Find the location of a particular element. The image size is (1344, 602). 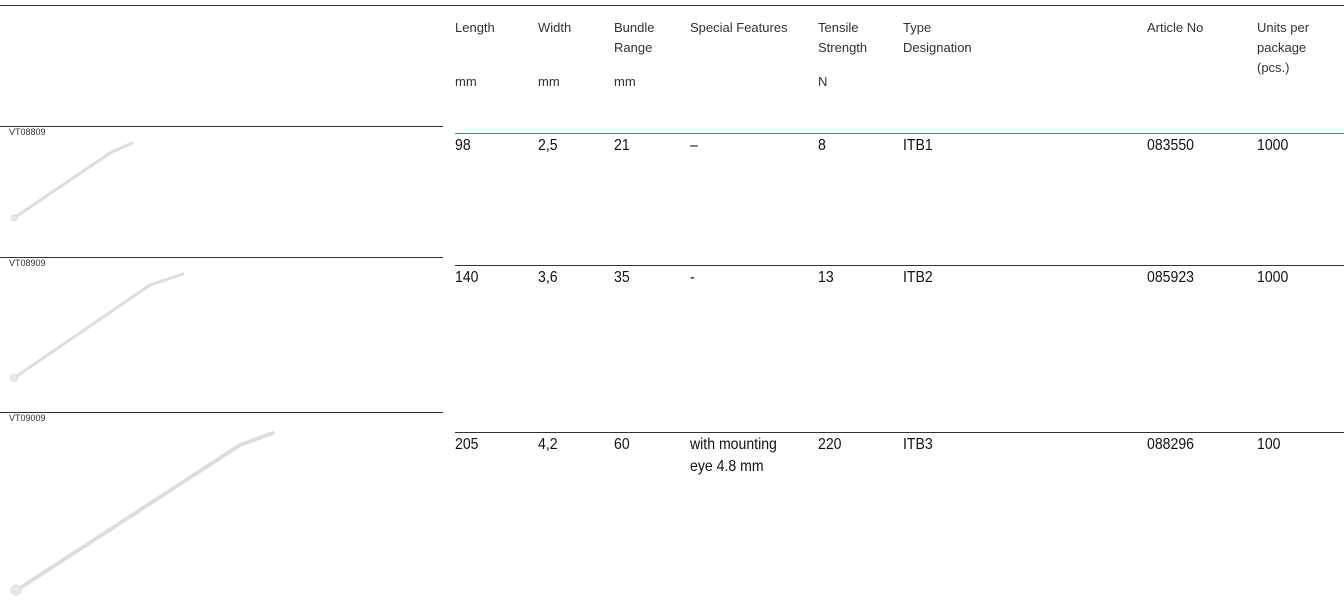

table-cell: with mounting eye 4.8 mm is located at coordinates (733, 455).